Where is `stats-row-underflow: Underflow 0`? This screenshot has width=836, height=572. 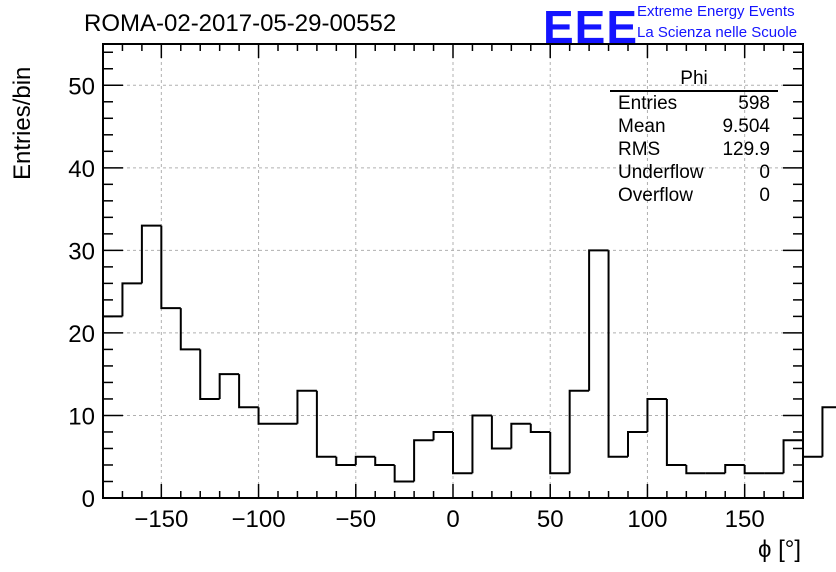 stats-row-underflow: Underflow 0 is located at coordinates (694, 172).